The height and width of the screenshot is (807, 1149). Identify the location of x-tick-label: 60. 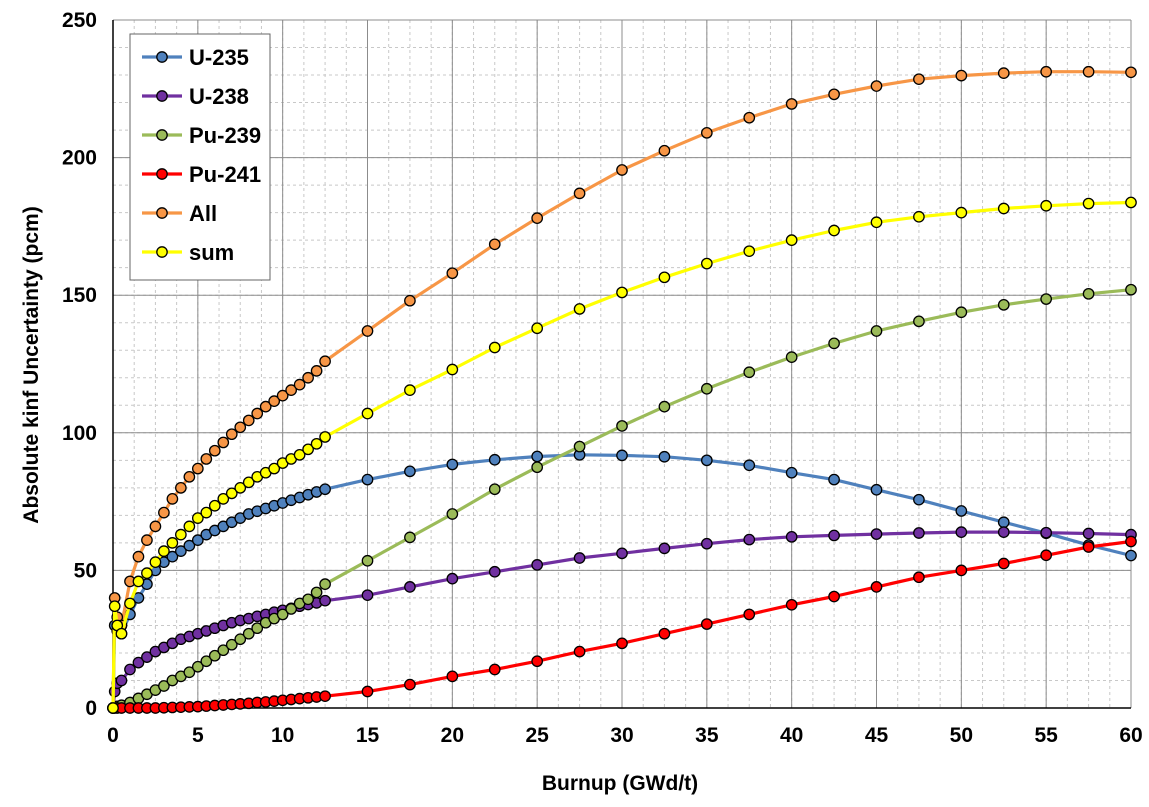
(1130, 735).